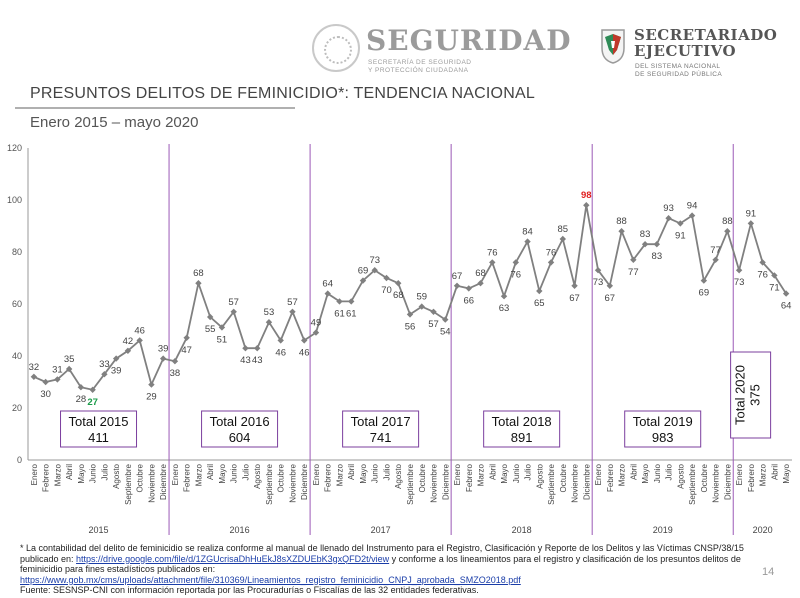  I want to click on data-label: 59, so click(421, 297).